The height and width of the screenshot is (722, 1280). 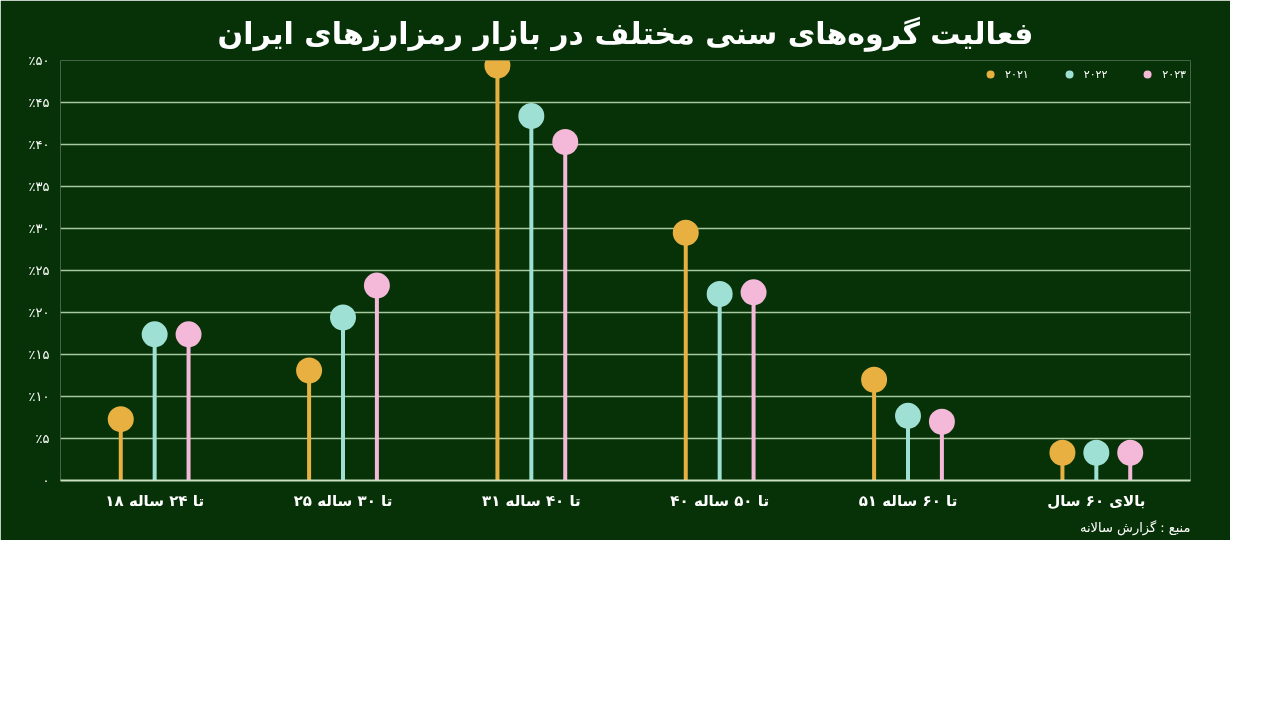 I want to click on y-tick-label: ٪۱۰, so click(x=39, y=396).